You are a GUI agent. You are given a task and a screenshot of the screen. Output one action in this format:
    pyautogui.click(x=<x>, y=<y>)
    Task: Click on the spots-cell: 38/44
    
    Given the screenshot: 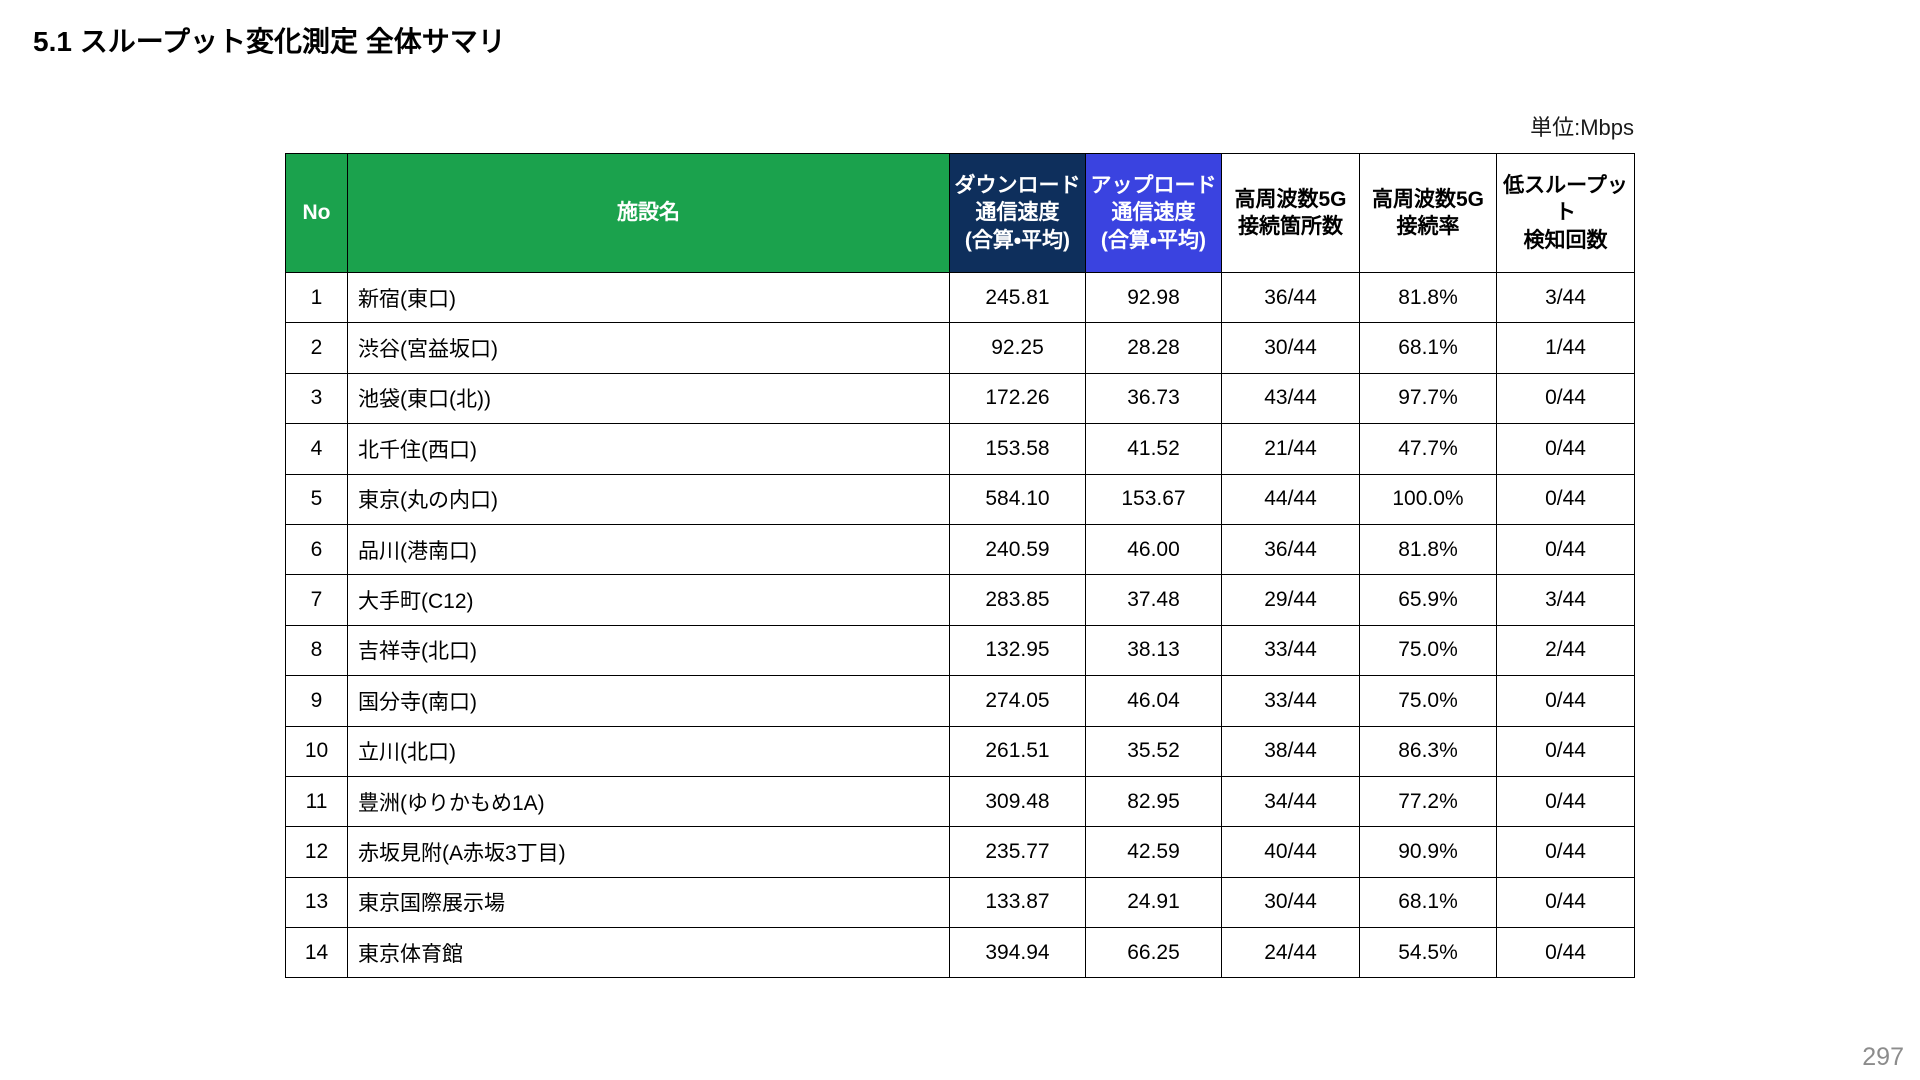 What is the action you would take?
    pyautogui.click(x=1290, y=751)
    